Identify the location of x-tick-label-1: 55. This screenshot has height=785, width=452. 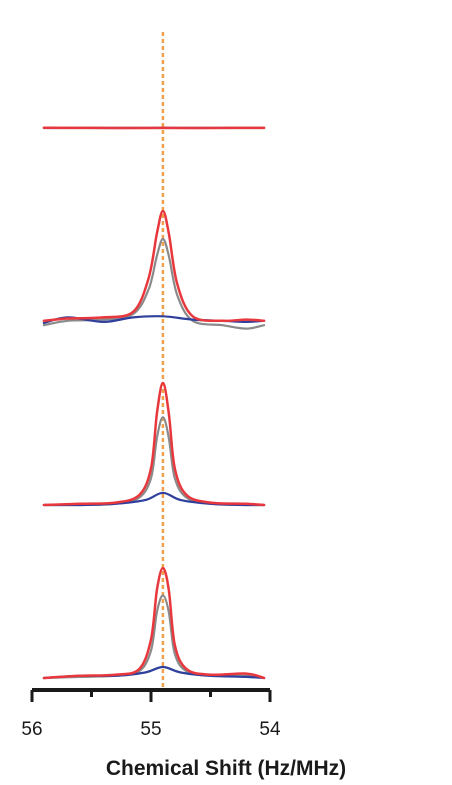
(150, 729).